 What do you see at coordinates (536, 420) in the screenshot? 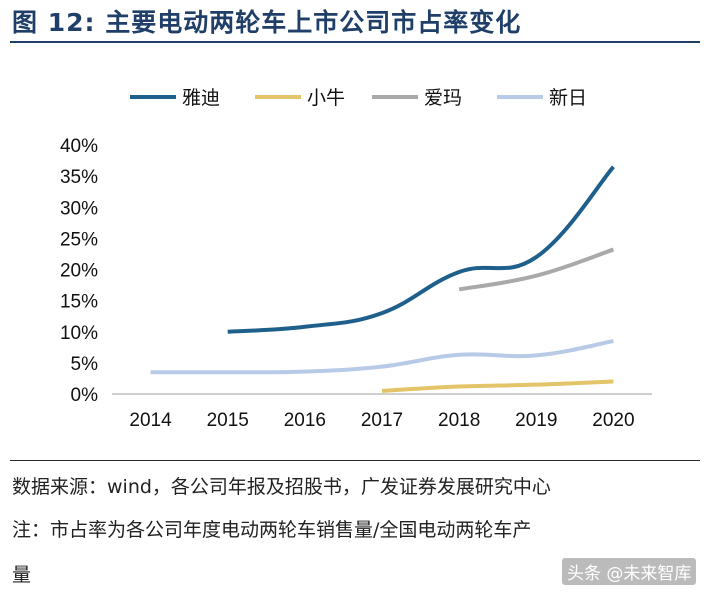
I see `x-tick-label: 2019` at bounding box center [536, 420].